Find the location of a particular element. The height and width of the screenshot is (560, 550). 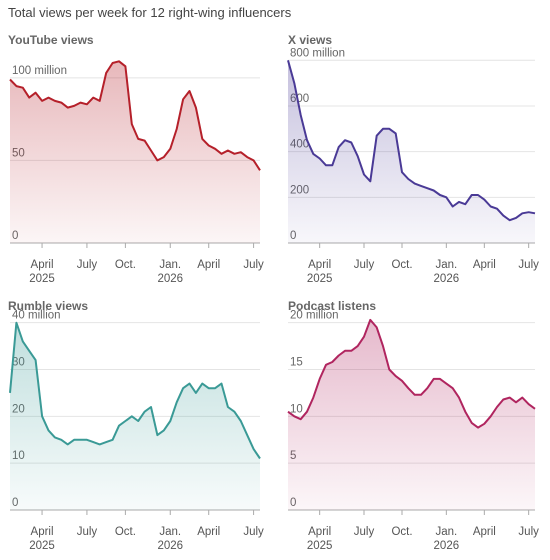

y-tick-label: 100 million is located at coordinates (39, 71).